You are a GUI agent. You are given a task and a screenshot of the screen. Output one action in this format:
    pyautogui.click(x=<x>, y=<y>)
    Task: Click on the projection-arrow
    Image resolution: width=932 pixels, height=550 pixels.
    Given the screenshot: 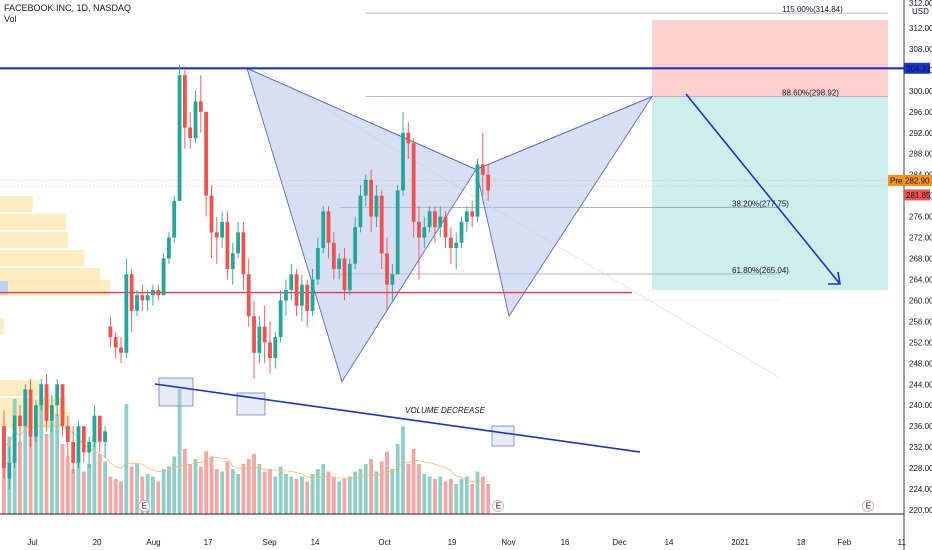 What is the action you would take?
    pyautogui.click(x=763, y=189)
    